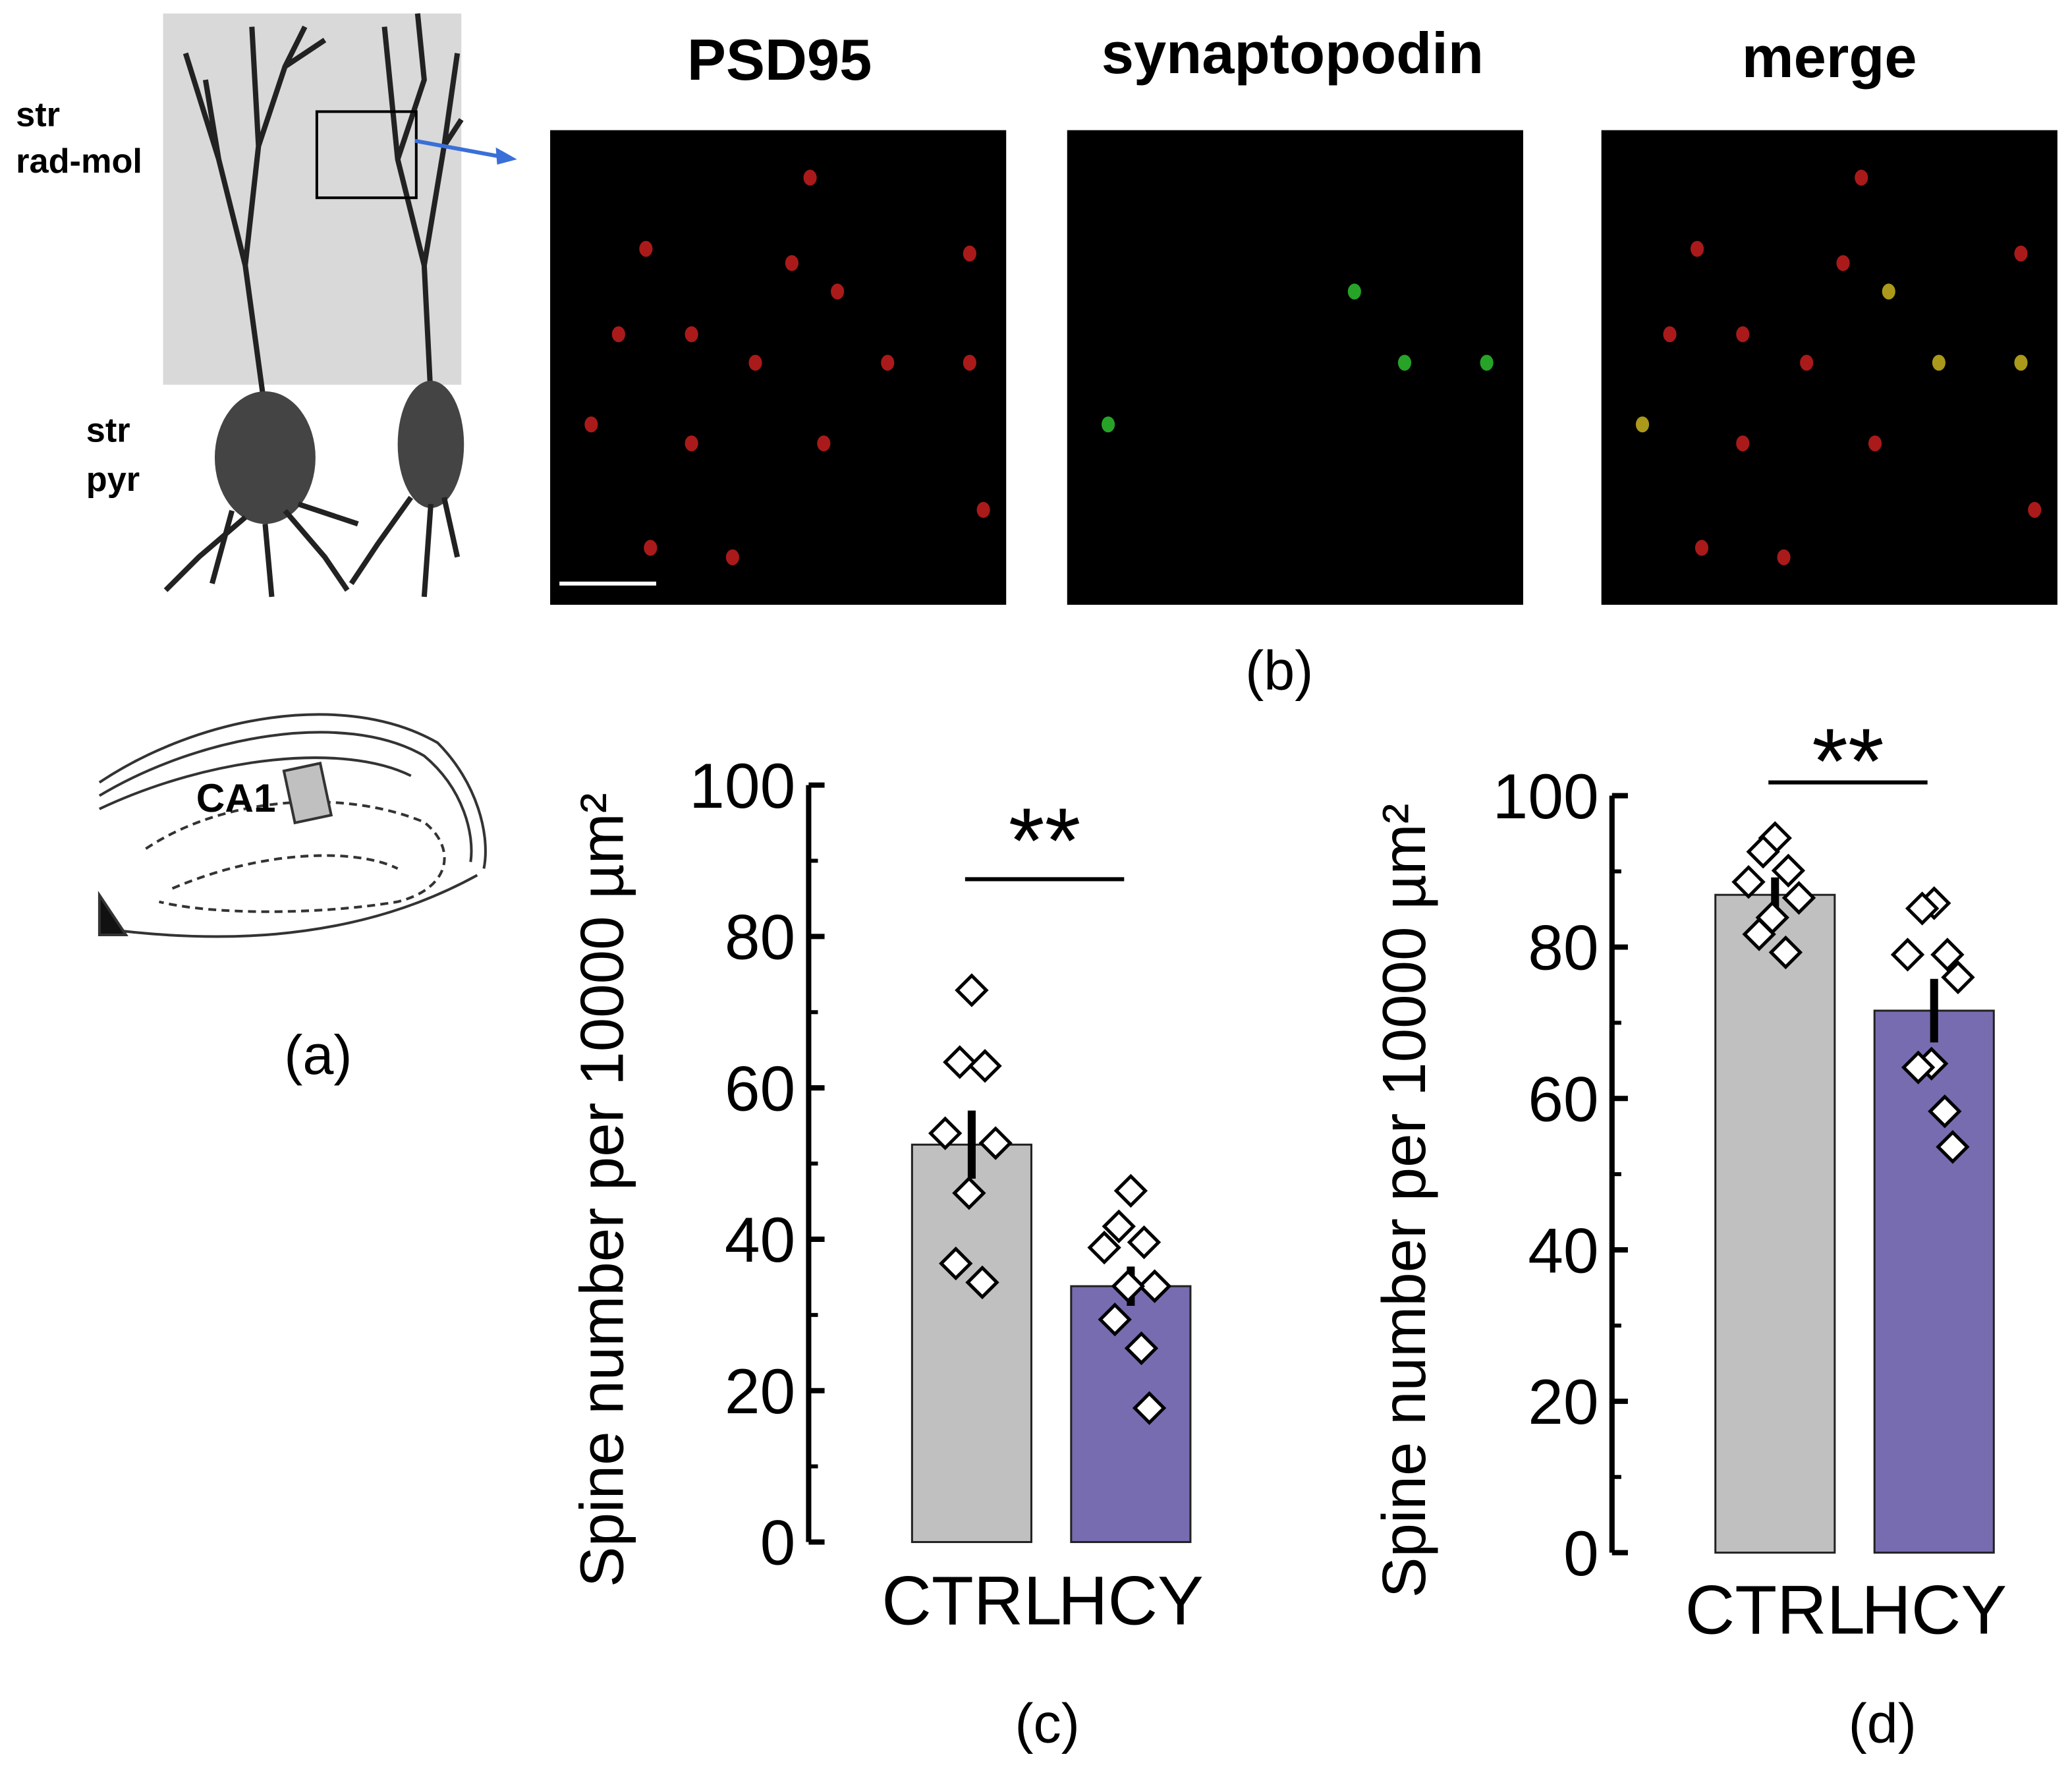  What do you see at coordinates (1829, 57) in the screenshot?
I see `image-title: merge` at bounding box center [1829, 57].